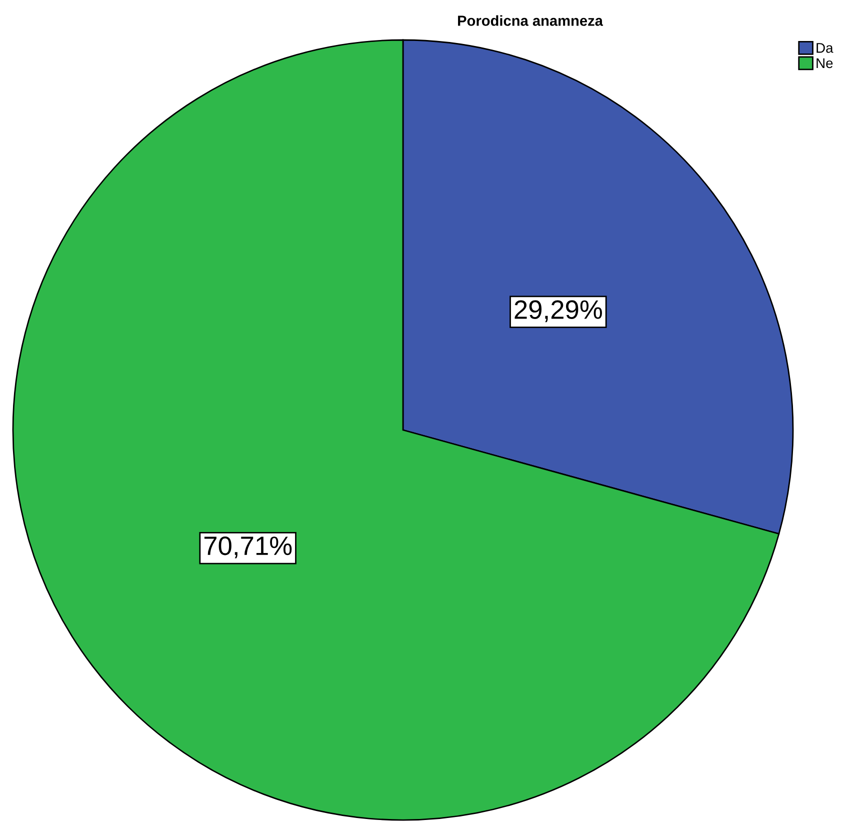  I want to click on data-label: 70,71%, so click(248, 547).